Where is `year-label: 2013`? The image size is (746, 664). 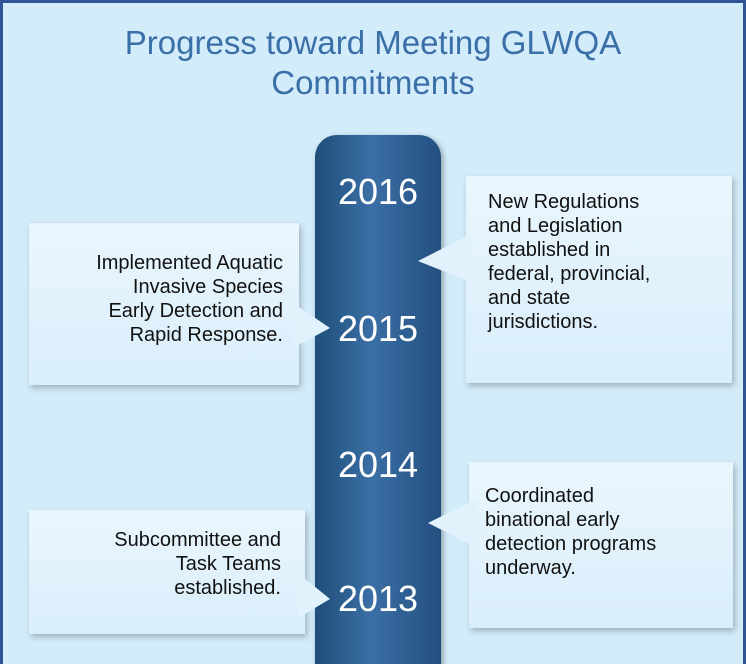 year-label: 2013 is located at coordinates (378, 598).